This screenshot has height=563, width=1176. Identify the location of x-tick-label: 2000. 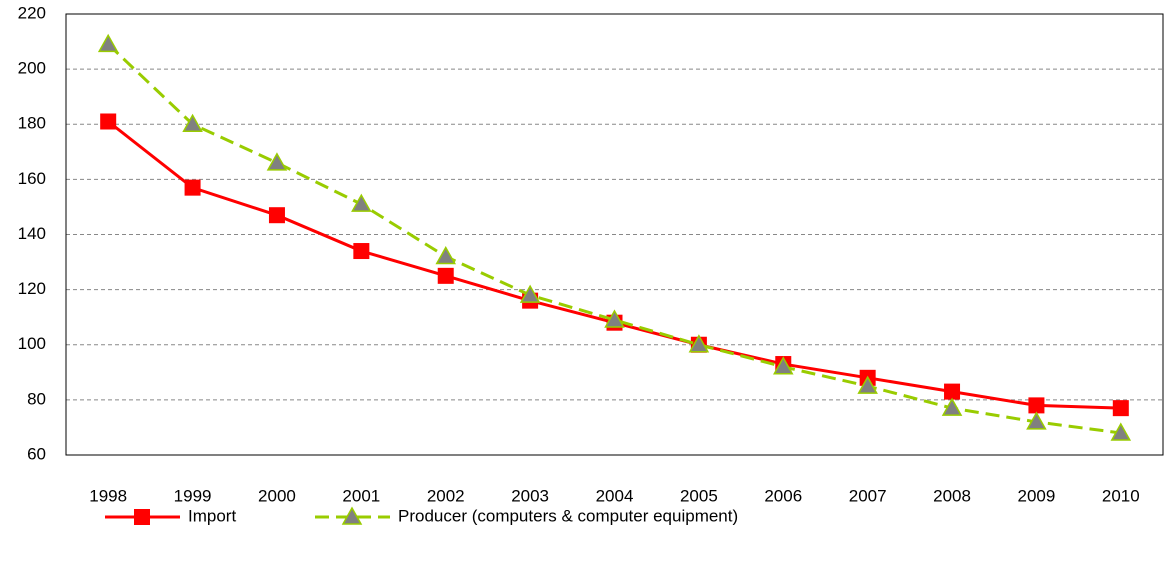
(277, 495).